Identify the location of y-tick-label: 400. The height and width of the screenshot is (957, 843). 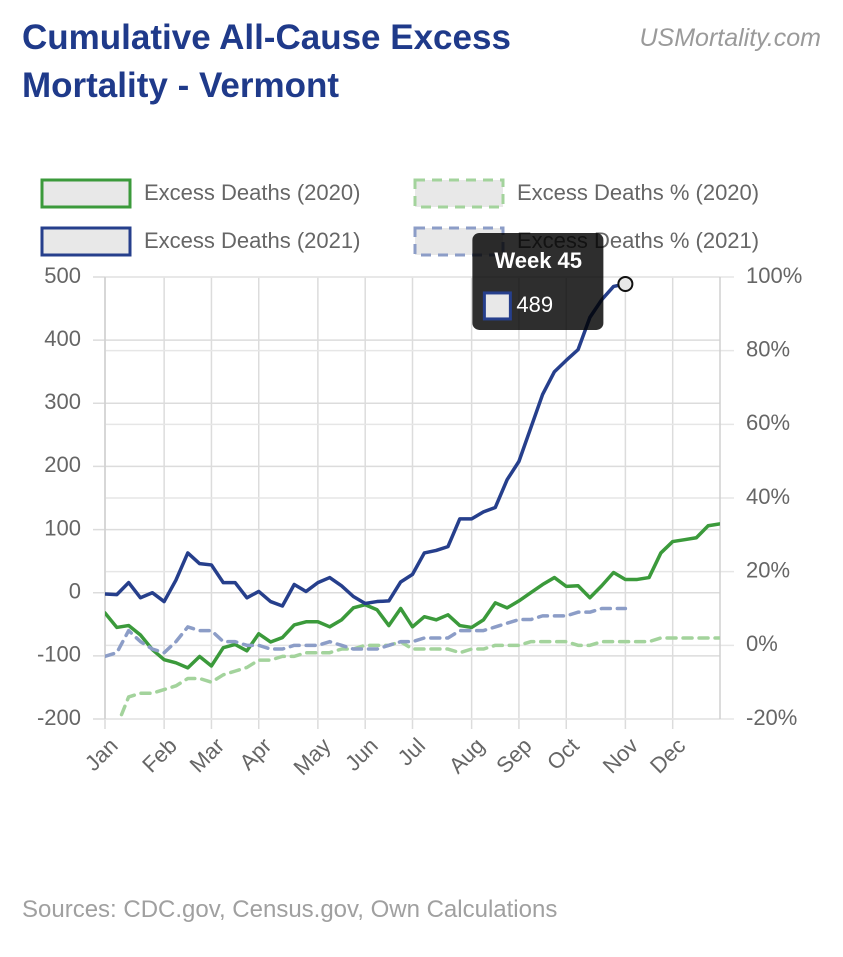
(62, 338).